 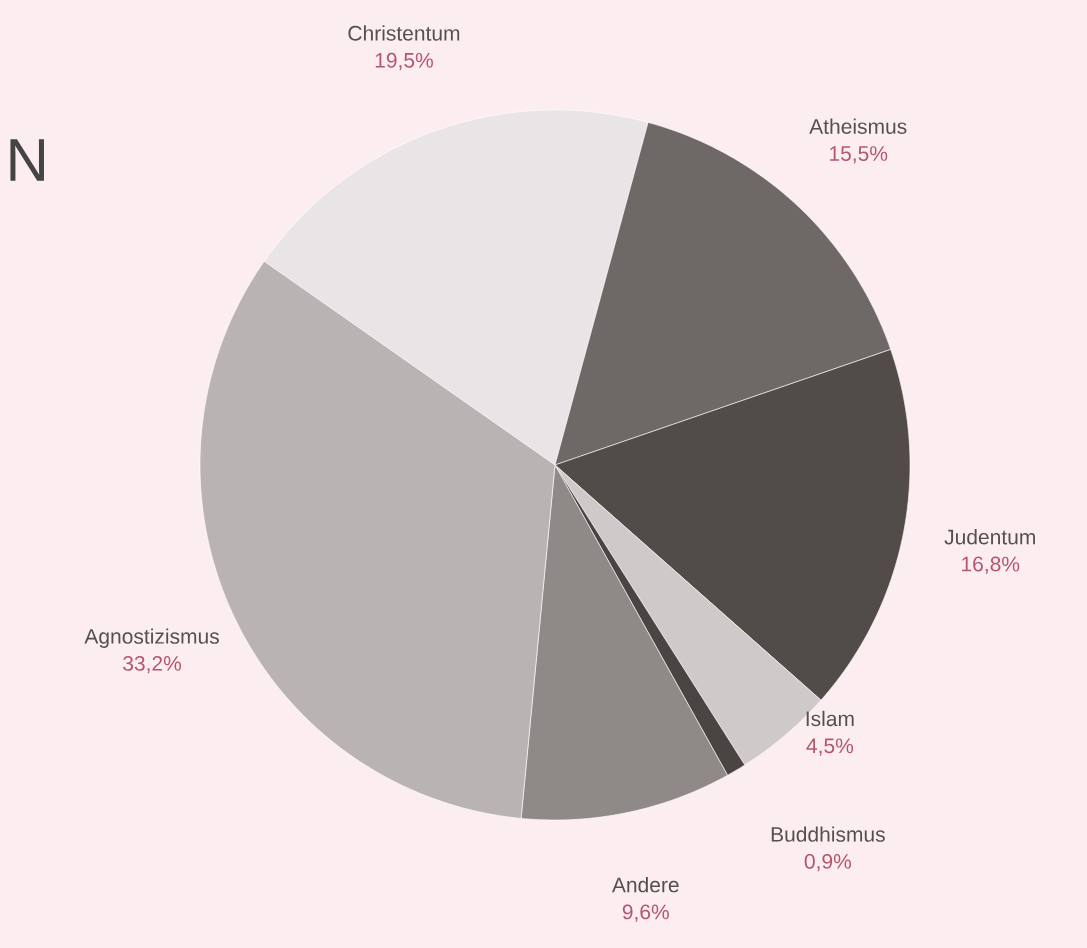 What do you see at coordinates (404, 33) in the screenshot?
I see `slice-label: Christentum` at bounding box center [404, 33].